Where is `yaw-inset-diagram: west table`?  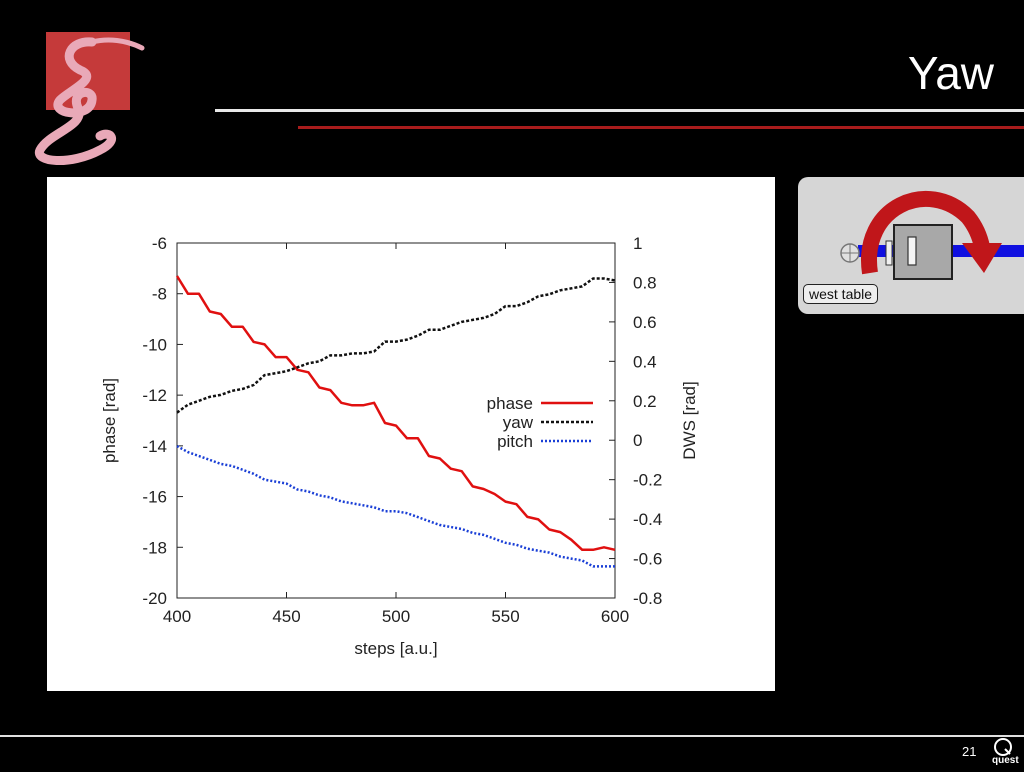 yaw-inset-diagram: west table is located at coordinates (911, 245).